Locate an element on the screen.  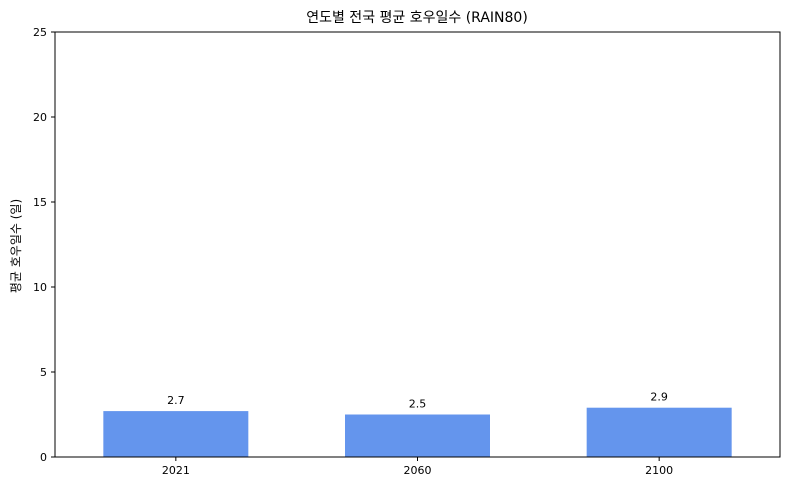
x-tick-label: 2021 is located at coordinates (176, 470).